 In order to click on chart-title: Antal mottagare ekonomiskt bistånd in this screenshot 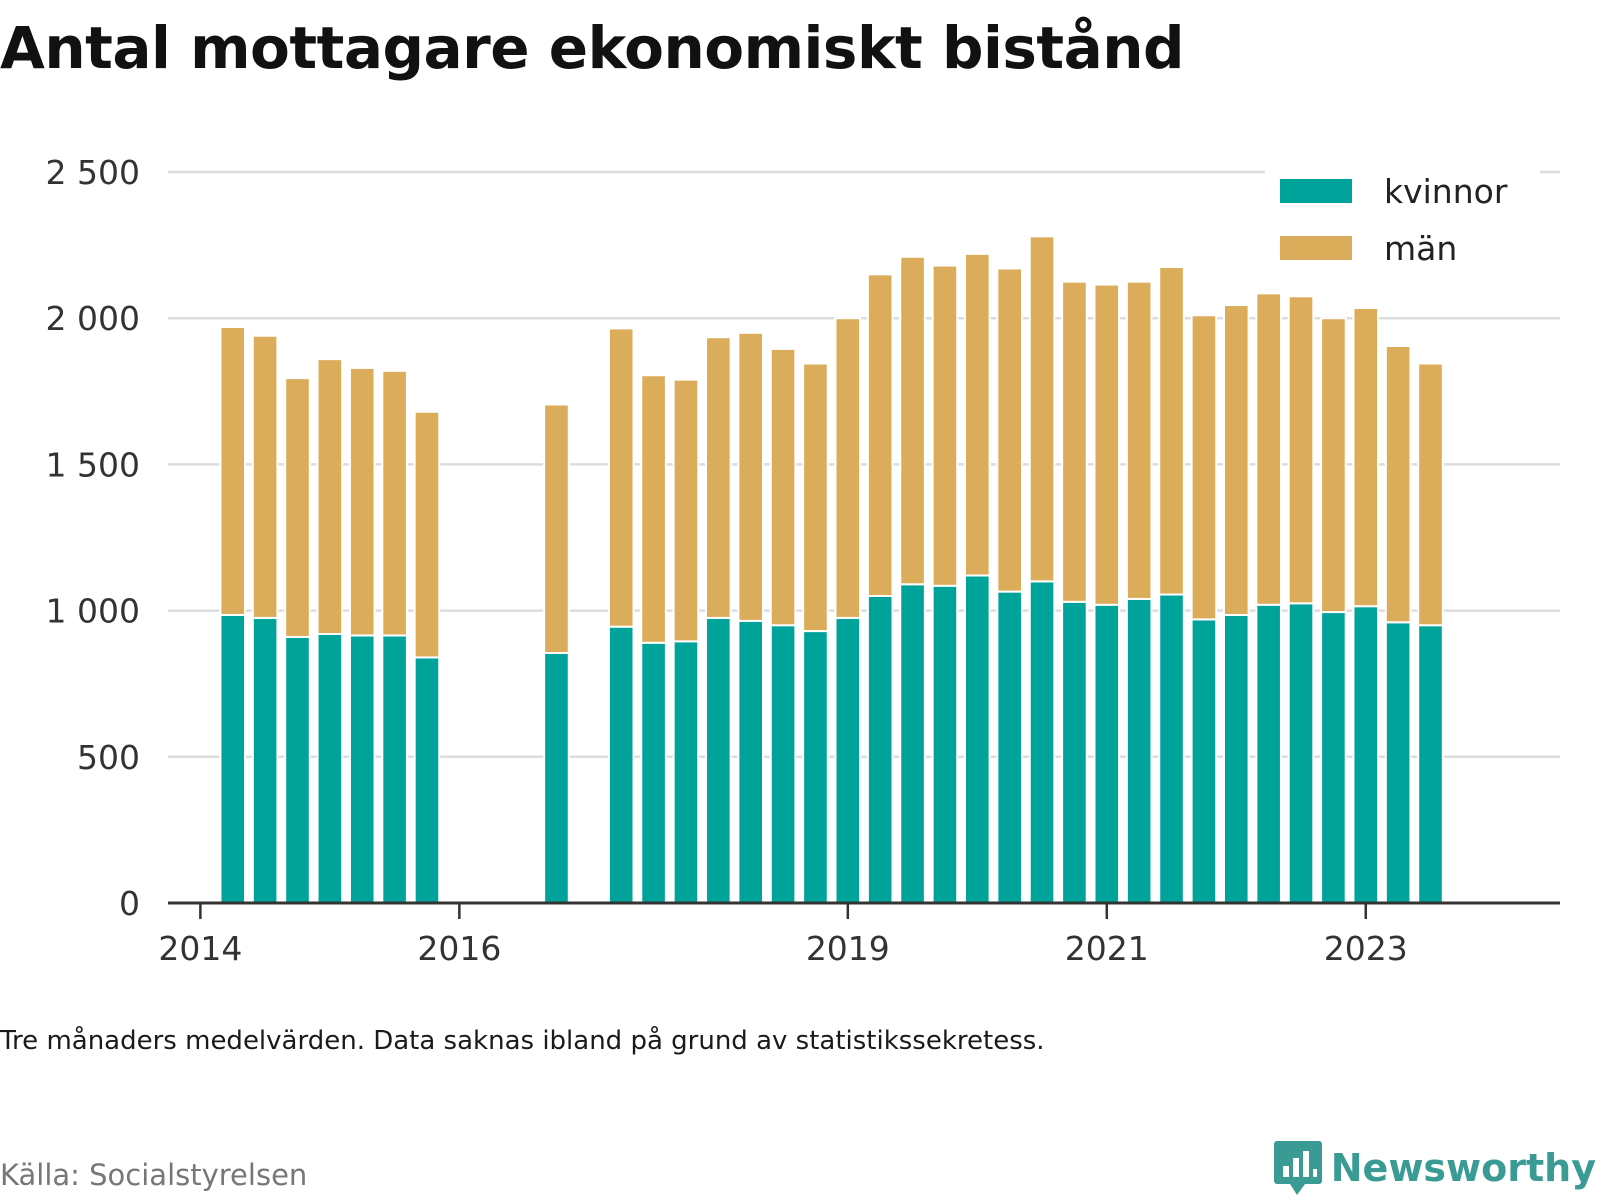, I will do `click(592, 48)`.